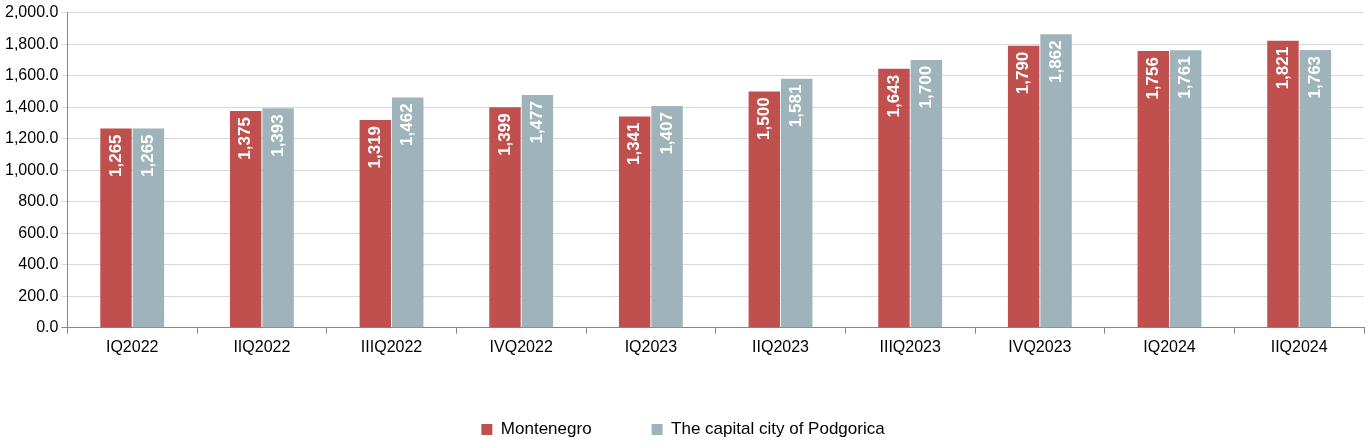 The width and height of the screenshot is (1370, 448). What do you see at coordinates (245, 138) in the screenshot?
I see `data-label: 1,375` at bounding box center [245, 138].